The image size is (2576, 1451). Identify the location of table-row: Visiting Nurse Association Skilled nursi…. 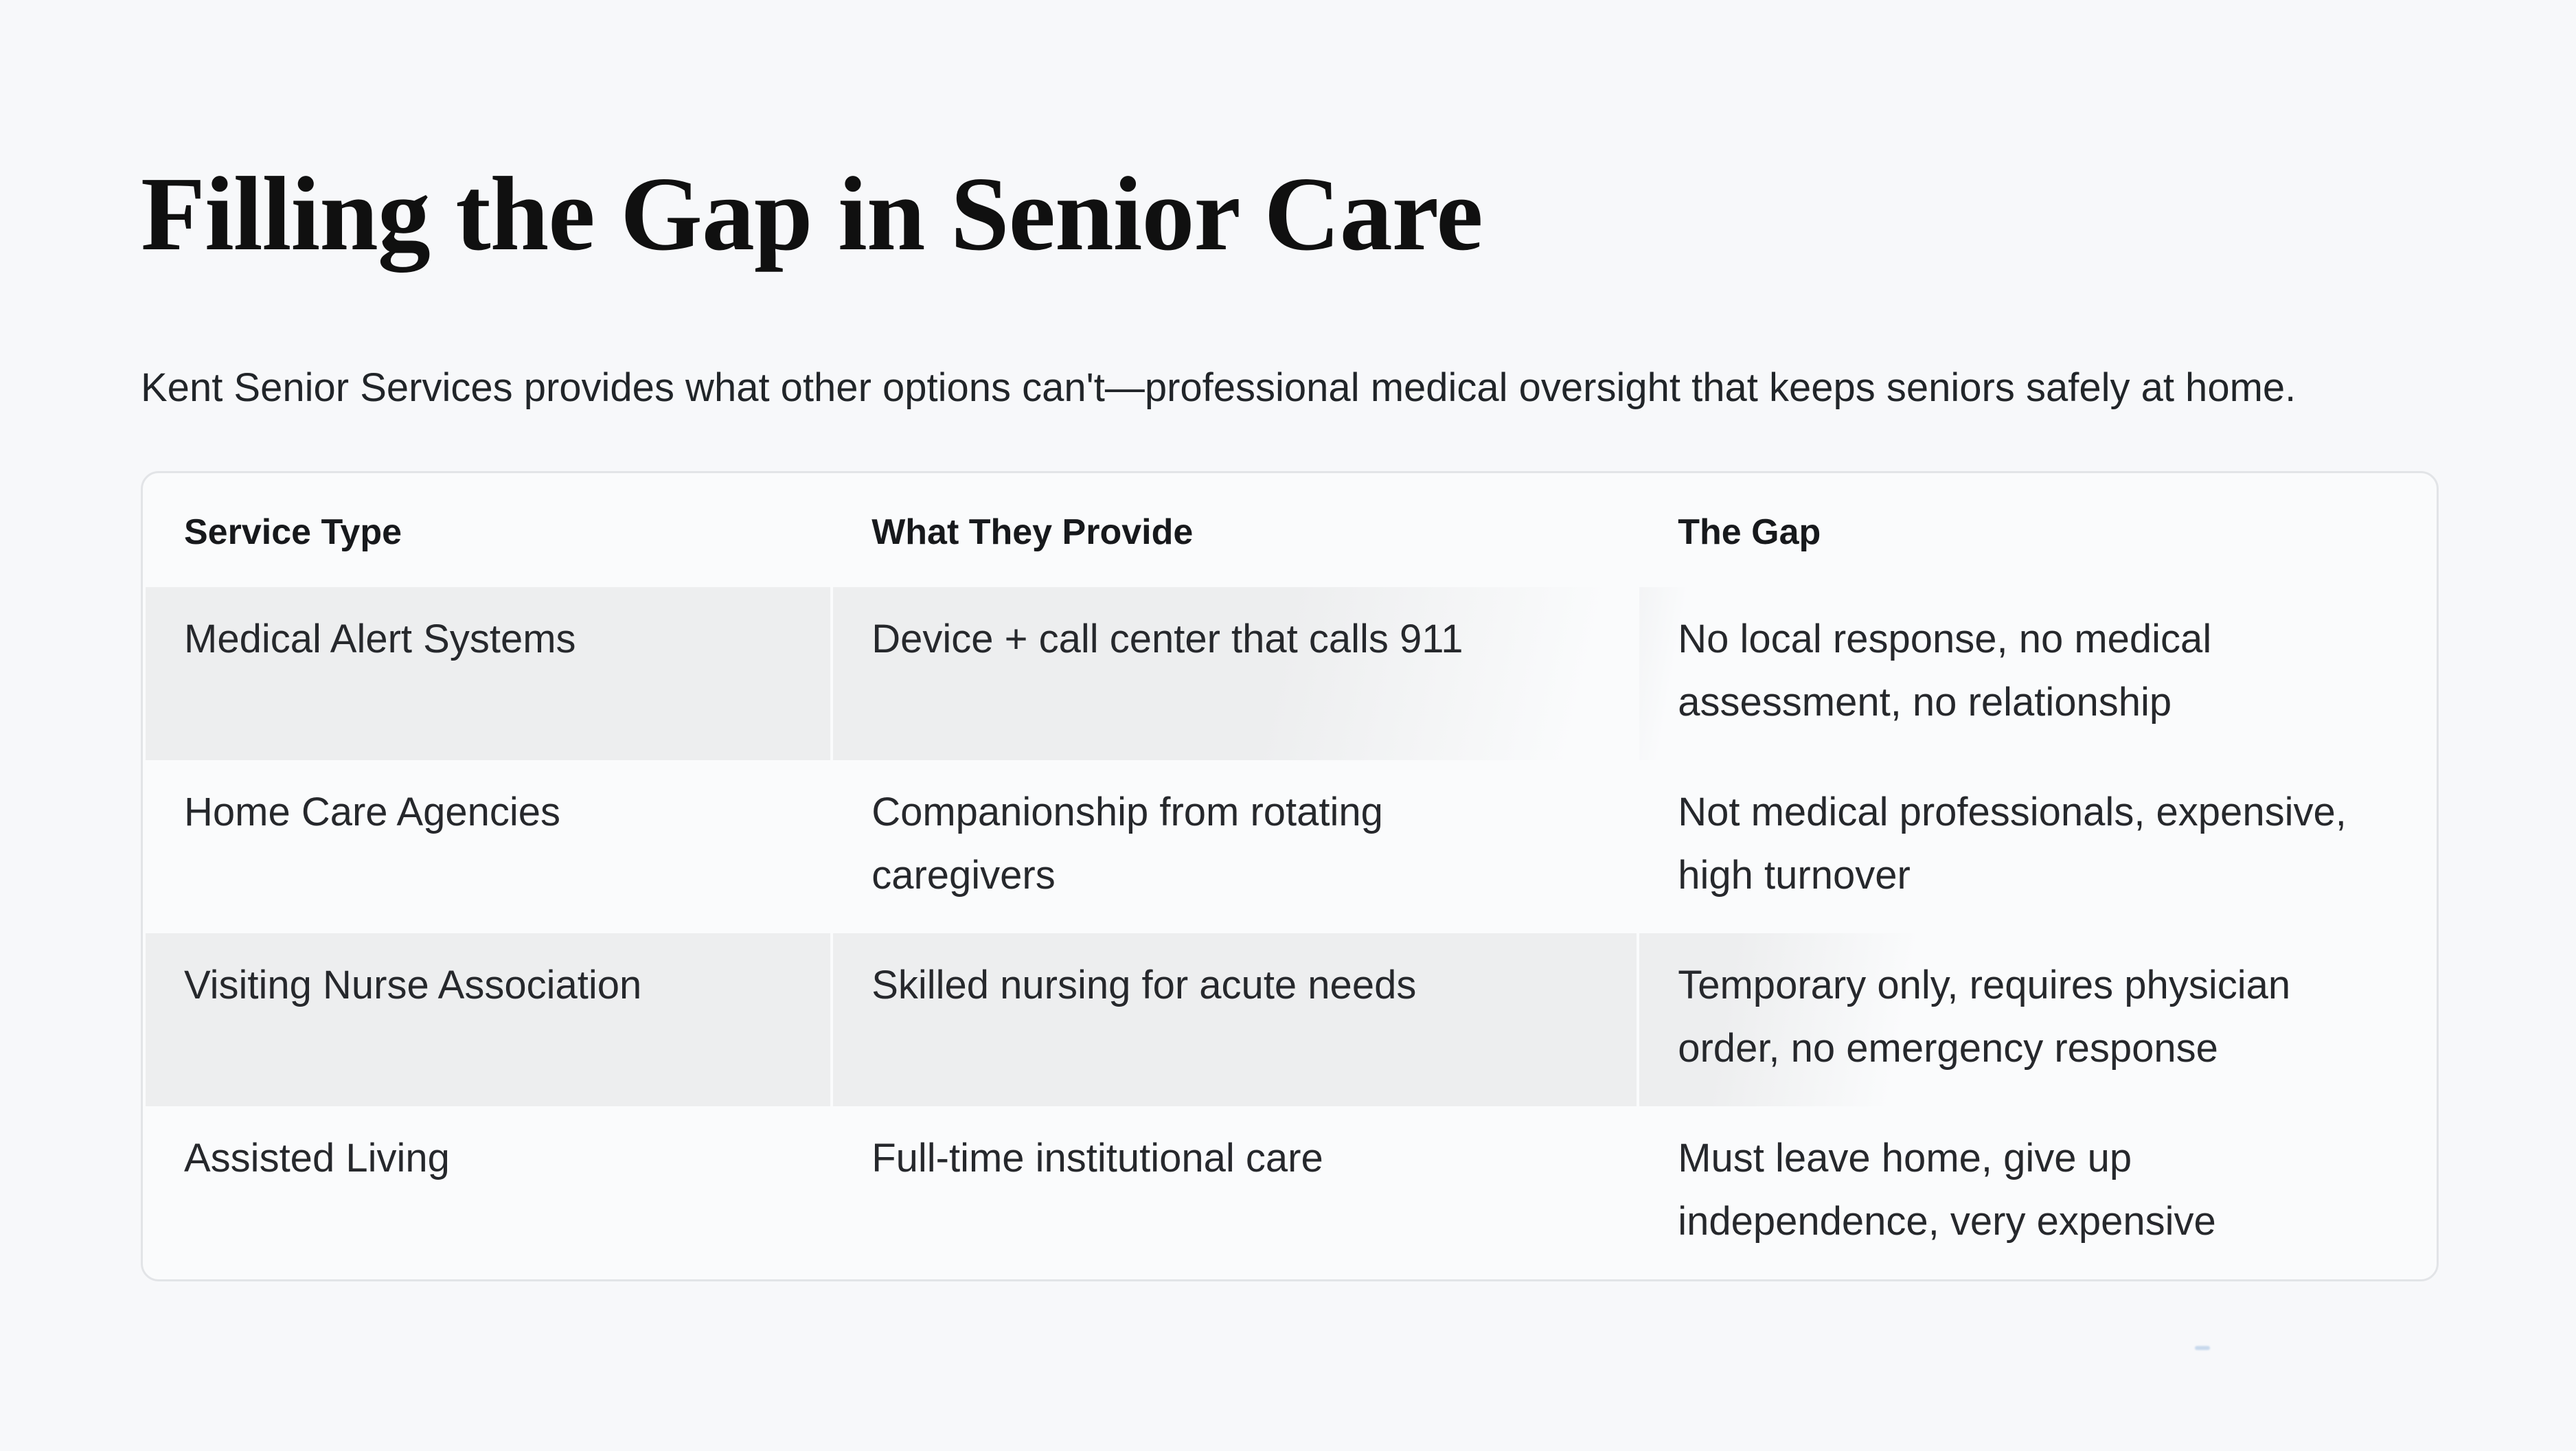
(1290, 1019).